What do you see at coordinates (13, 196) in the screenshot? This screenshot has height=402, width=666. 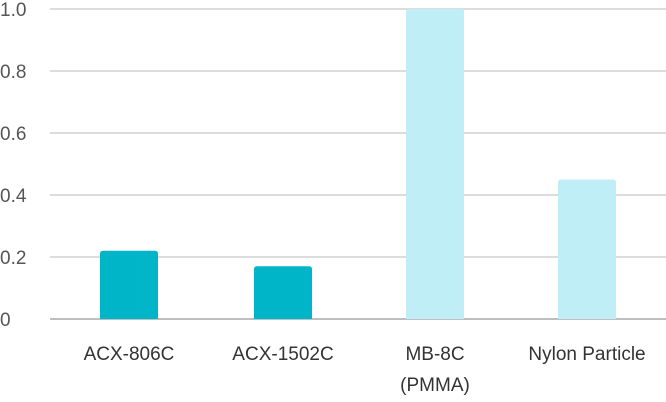 I see `y-tick-label: 0.4` at bounding box center [13, 196].